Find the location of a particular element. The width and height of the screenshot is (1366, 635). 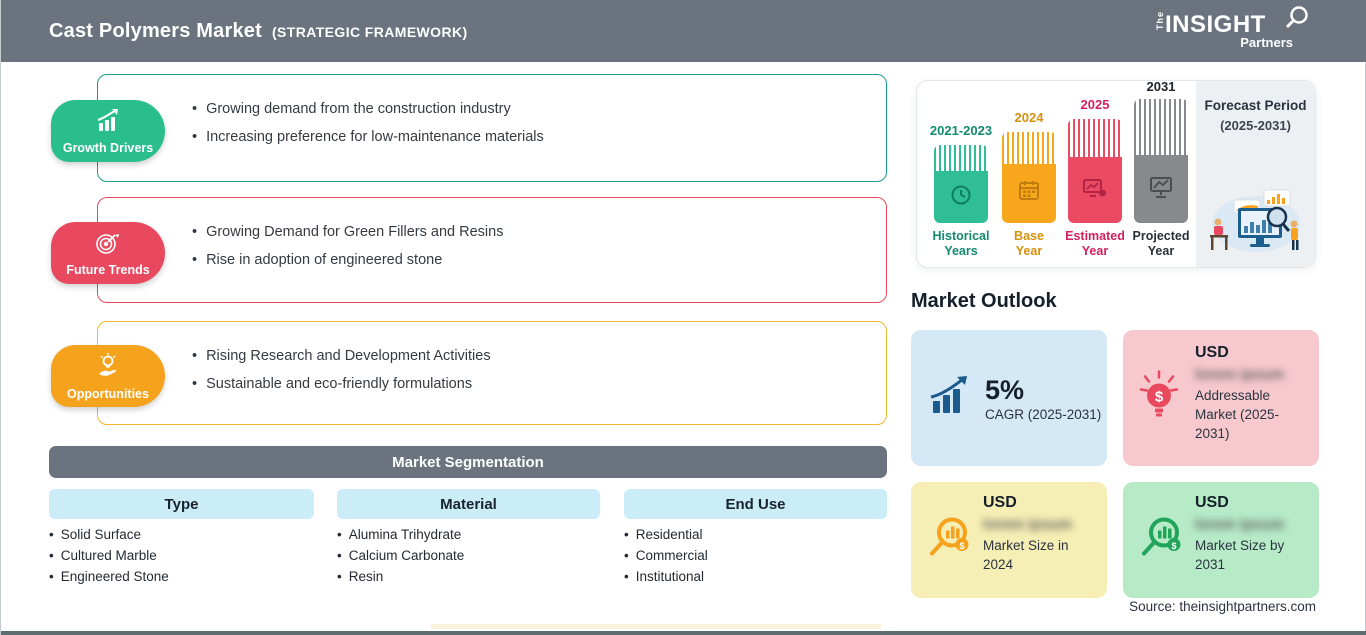

segment-header-label: End Use is located at coordinates (755, 504).